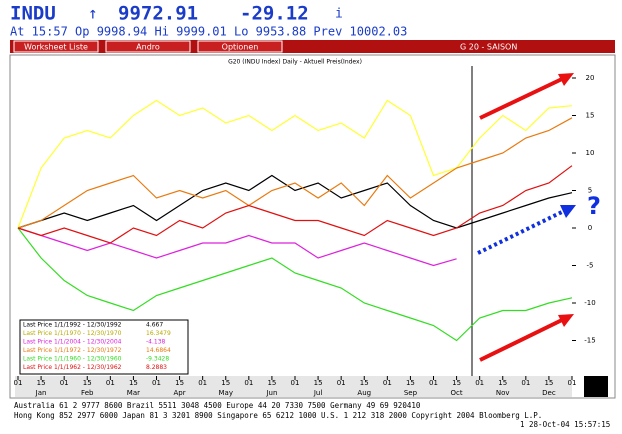 The image size is (622, 434). What do you see at coordinates (180, 393) in the screenshot?
I see `month-label: Apr` at bounding box center [180, 393].